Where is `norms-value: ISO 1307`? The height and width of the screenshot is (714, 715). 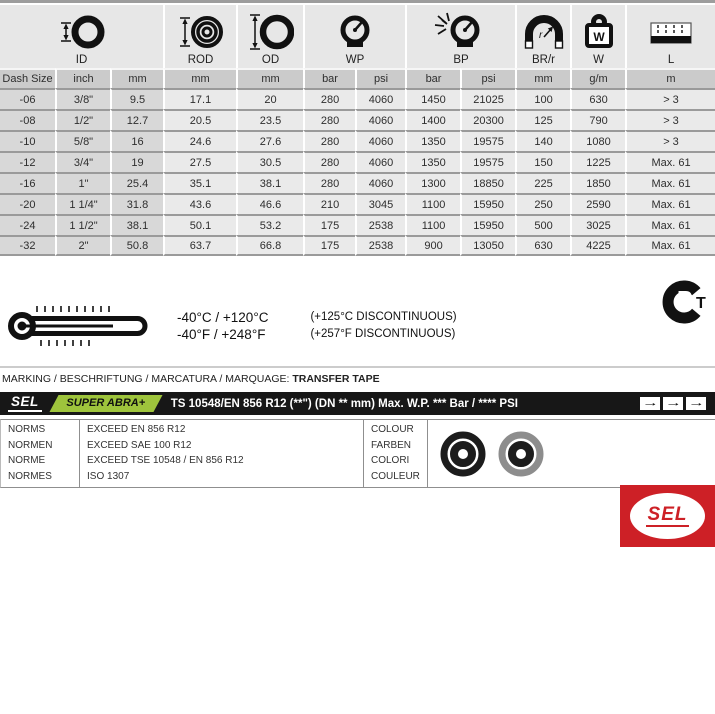
norms-value: ISO 1307 is located at coordinates (108, 476).